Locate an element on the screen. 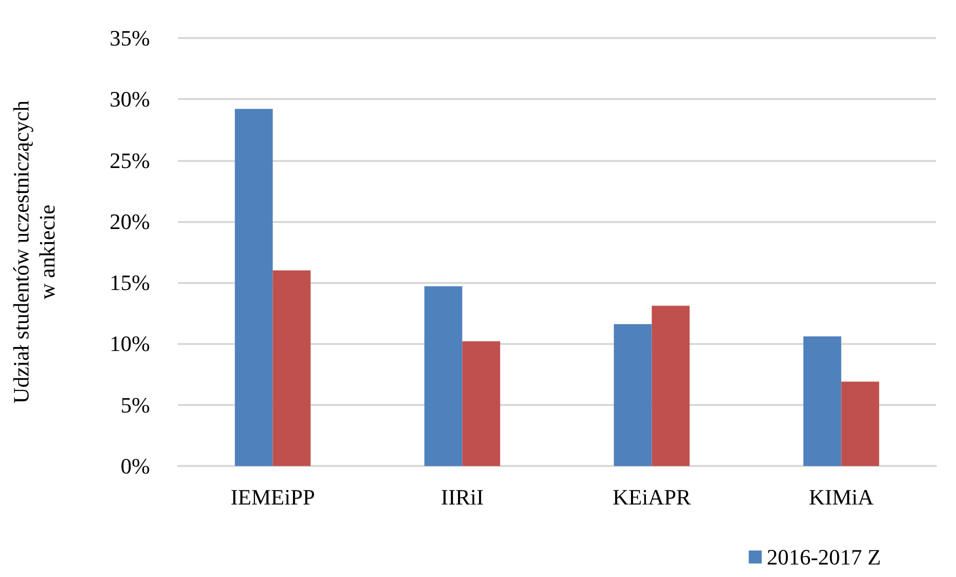  y-tick-label: 10% is located at coordinates (130, 343).